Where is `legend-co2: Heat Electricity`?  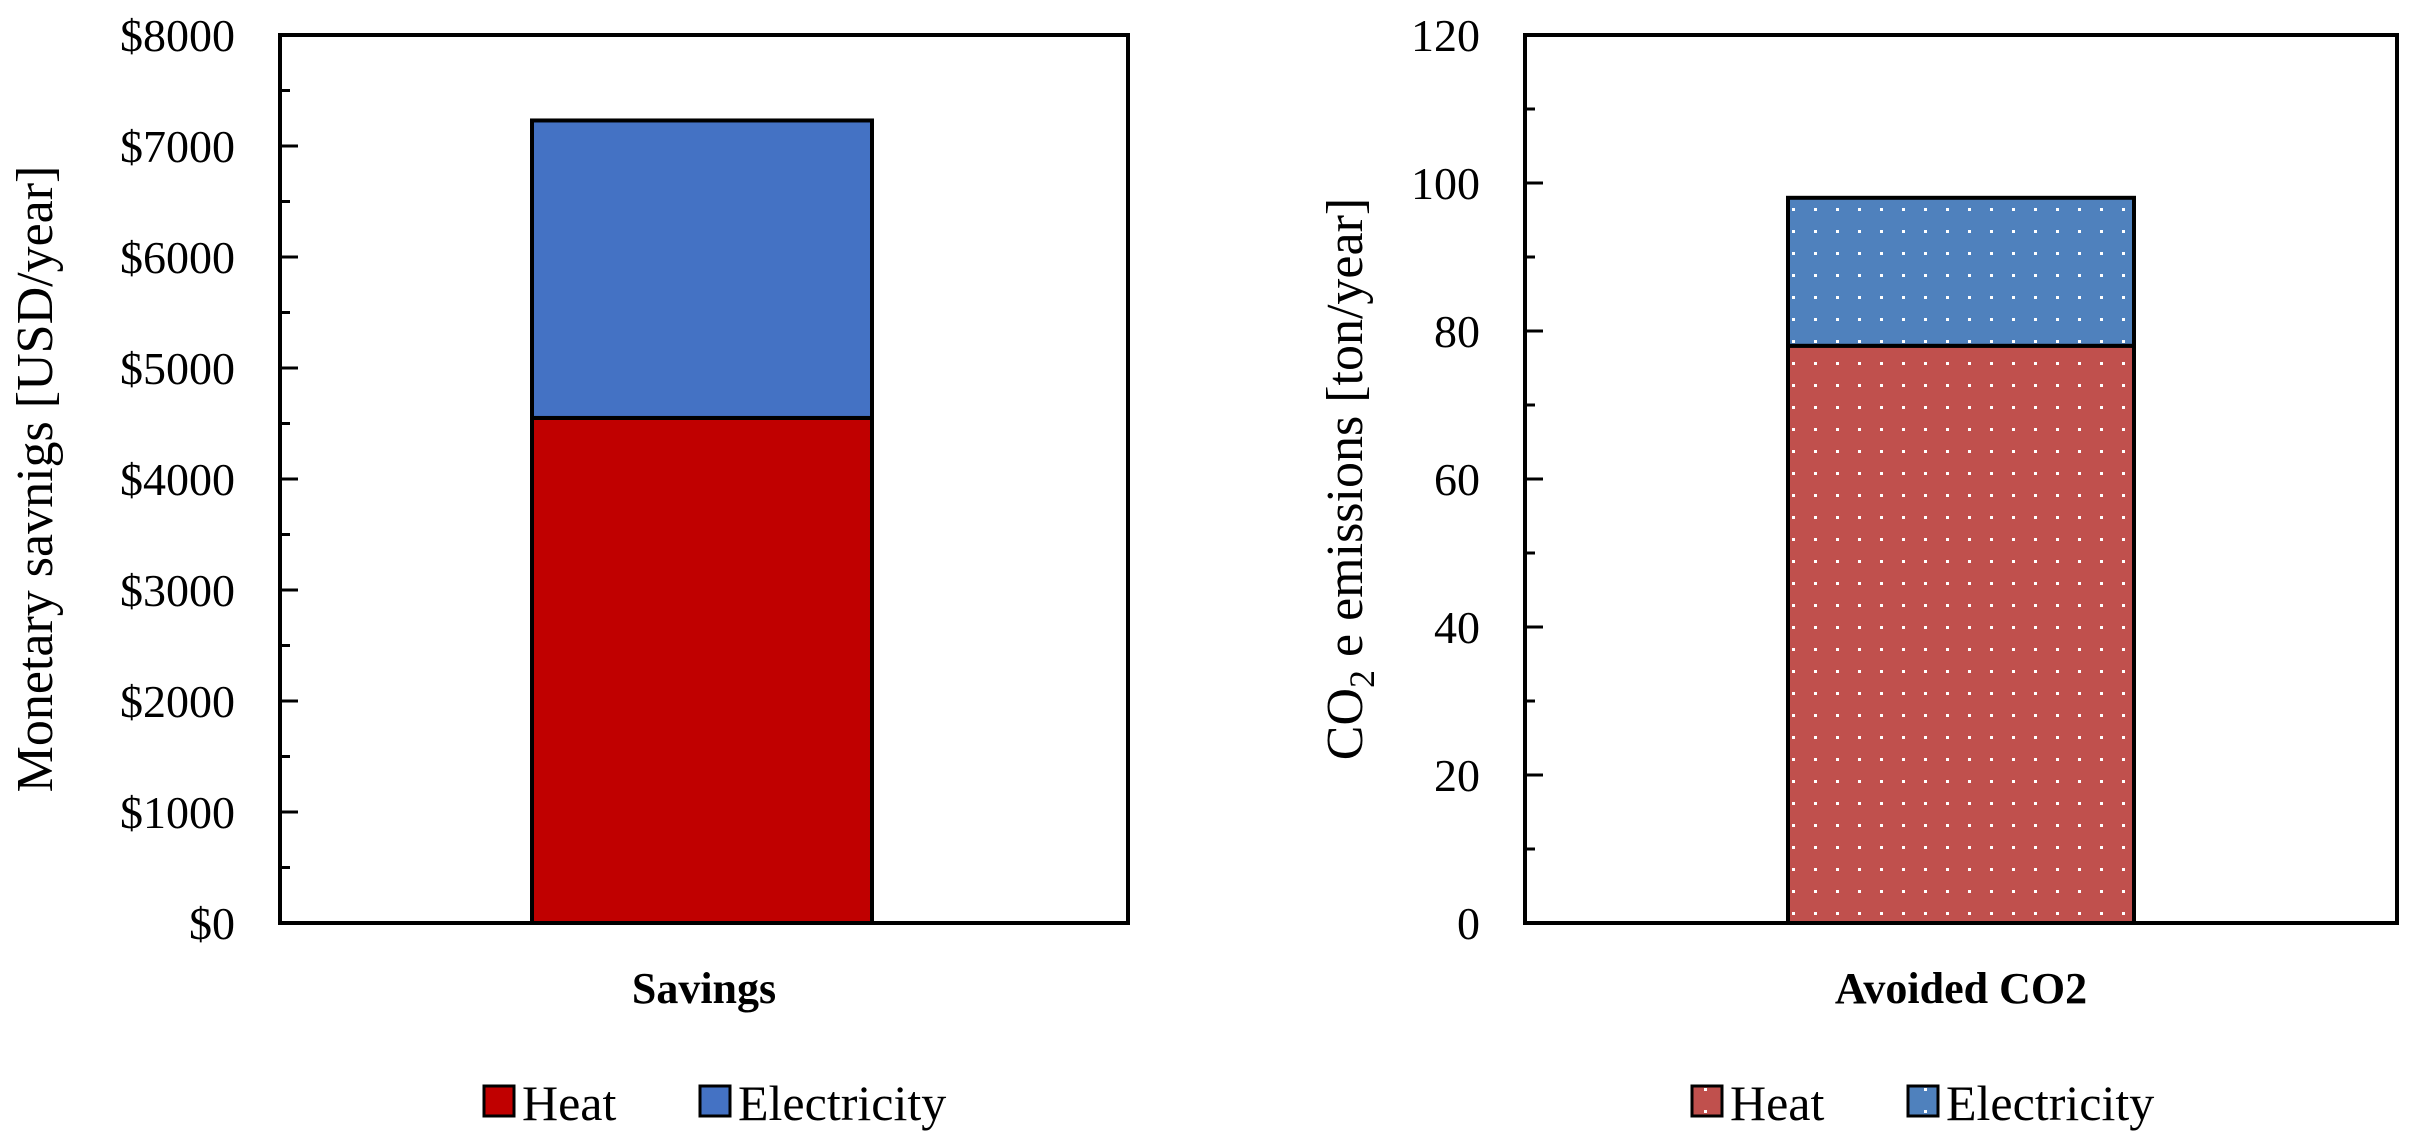
legend-co2: Heat Electricity is located at coordinates (1922, 1103).